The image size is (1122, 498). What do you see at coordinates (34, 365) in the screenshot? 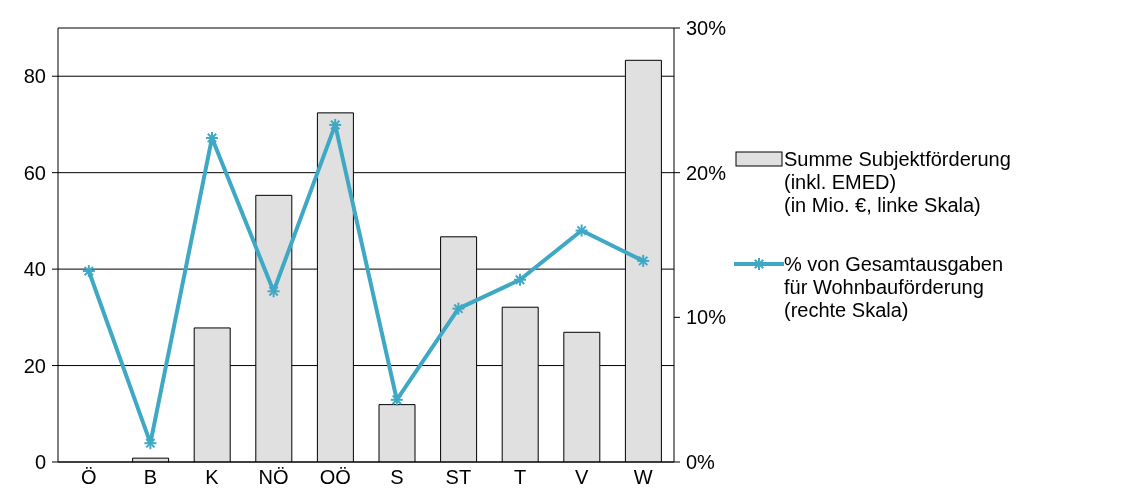
I see `y-tick-label: 20` at bounding box center [34, 365].